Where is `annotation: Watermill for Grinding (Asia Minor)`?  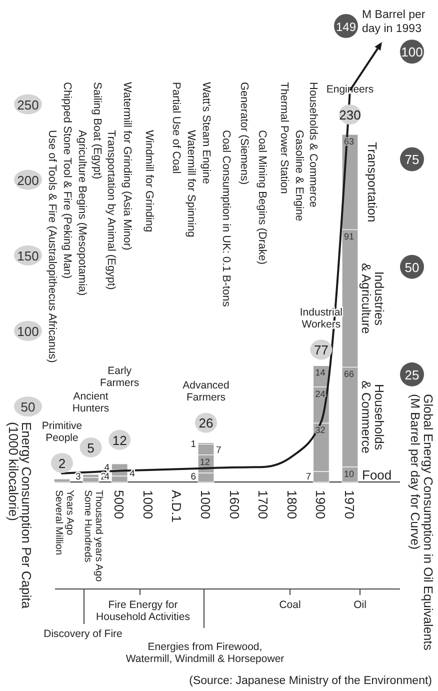
annotation: Watermill for Grinding (Asia Minor) is located at coordinates (127, 166).